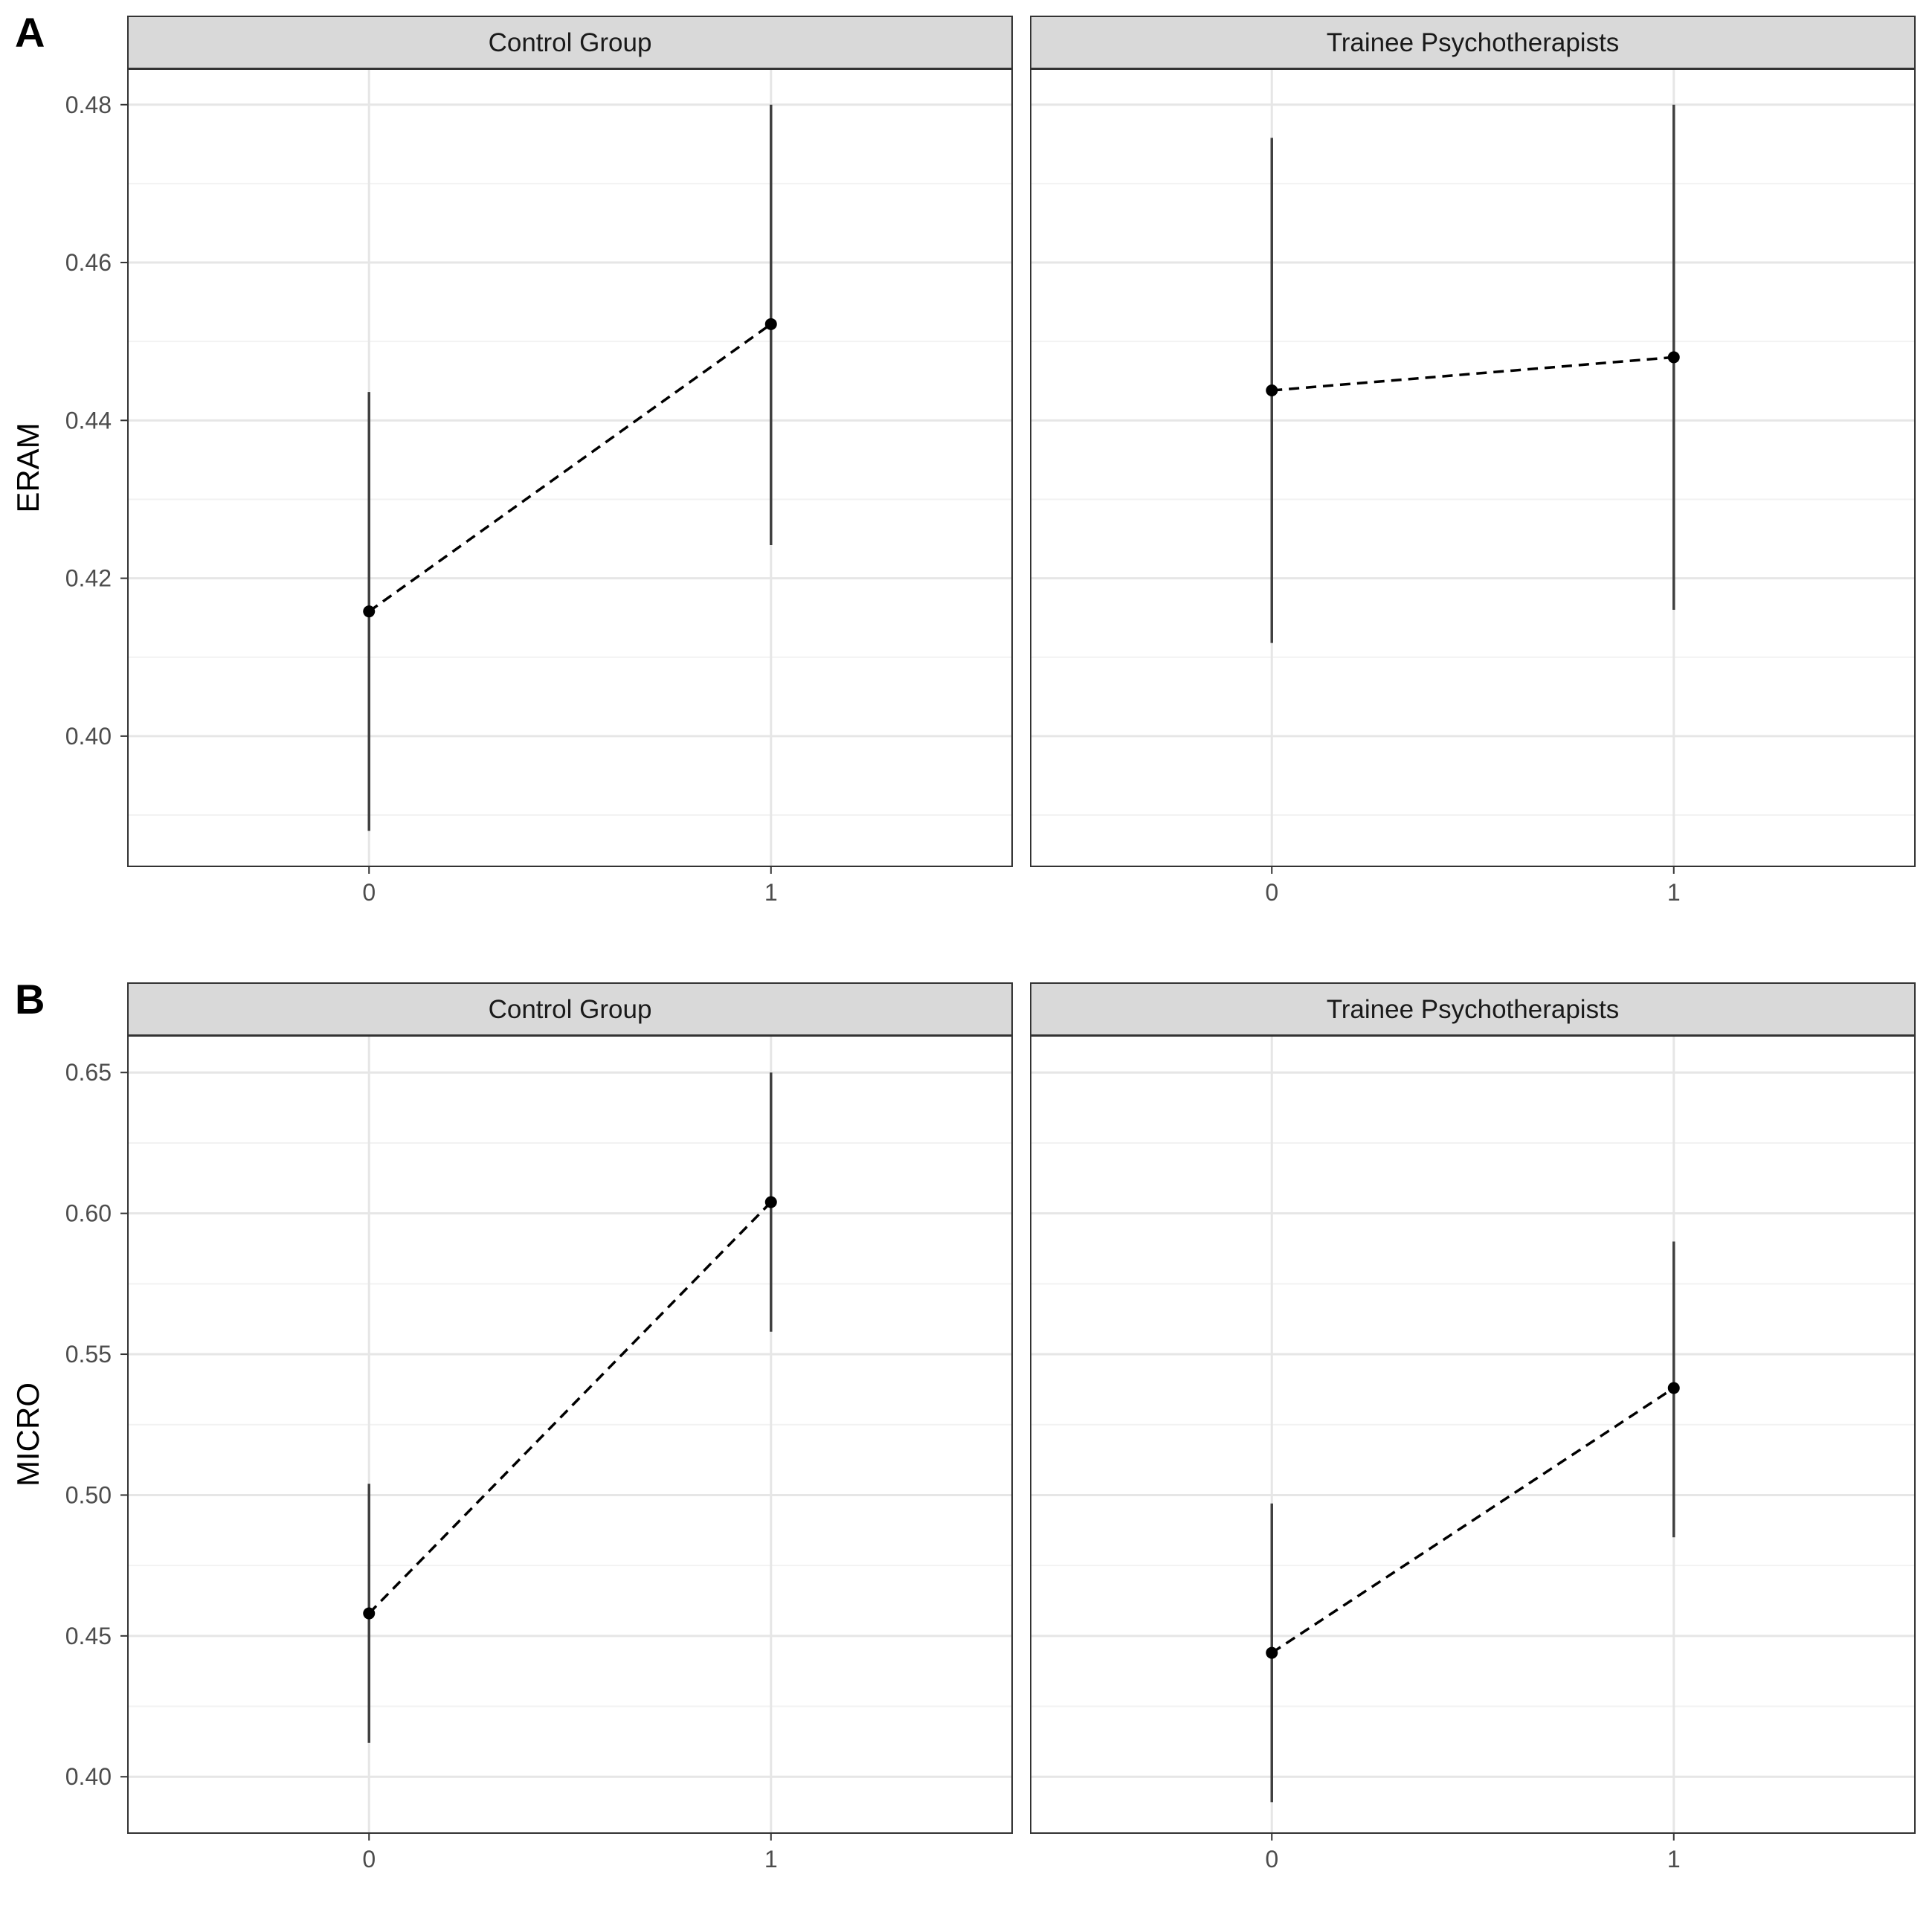  I want to click on y-tick-label: 0.65, so click(88, 1072).